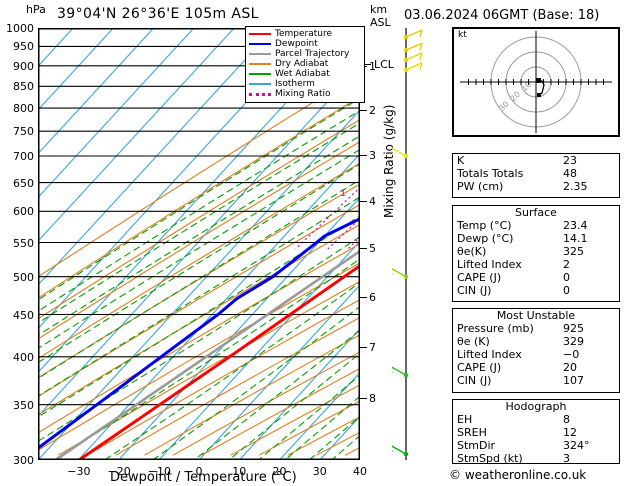  I want to click on panel-row-value: 3, so click(566, 458).